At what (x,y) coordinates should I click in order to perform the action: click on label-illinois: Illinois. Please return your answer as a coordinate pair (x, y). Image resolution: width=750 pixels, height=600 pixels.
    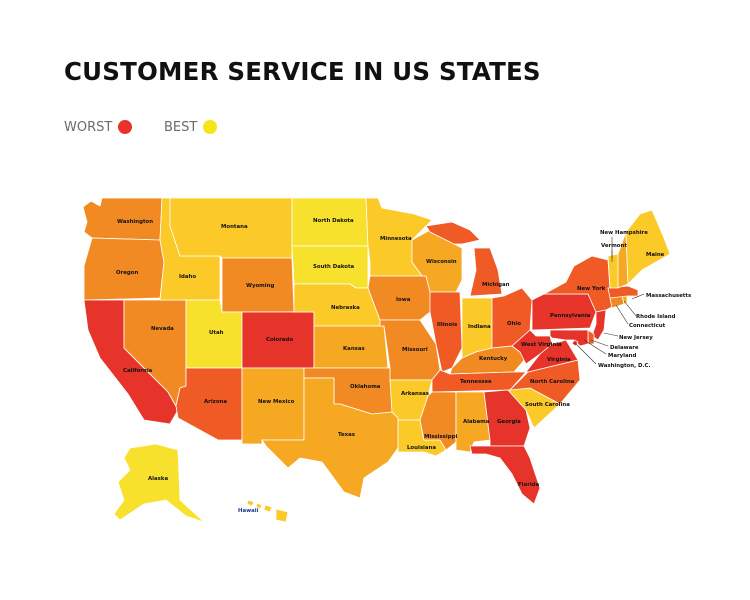
    Looking at the image, I should click on (447, 325).